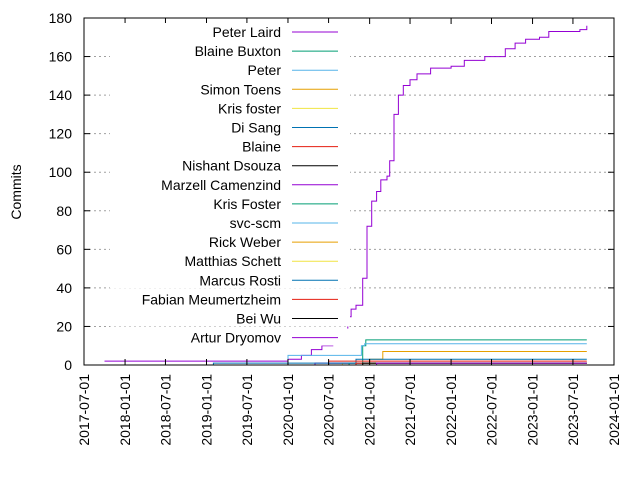 The height and width of the screenshot is (480, 640). Describe the element at coordinates (61, 172) in the screenshot. I see `y-tick-label: 100` at that location.